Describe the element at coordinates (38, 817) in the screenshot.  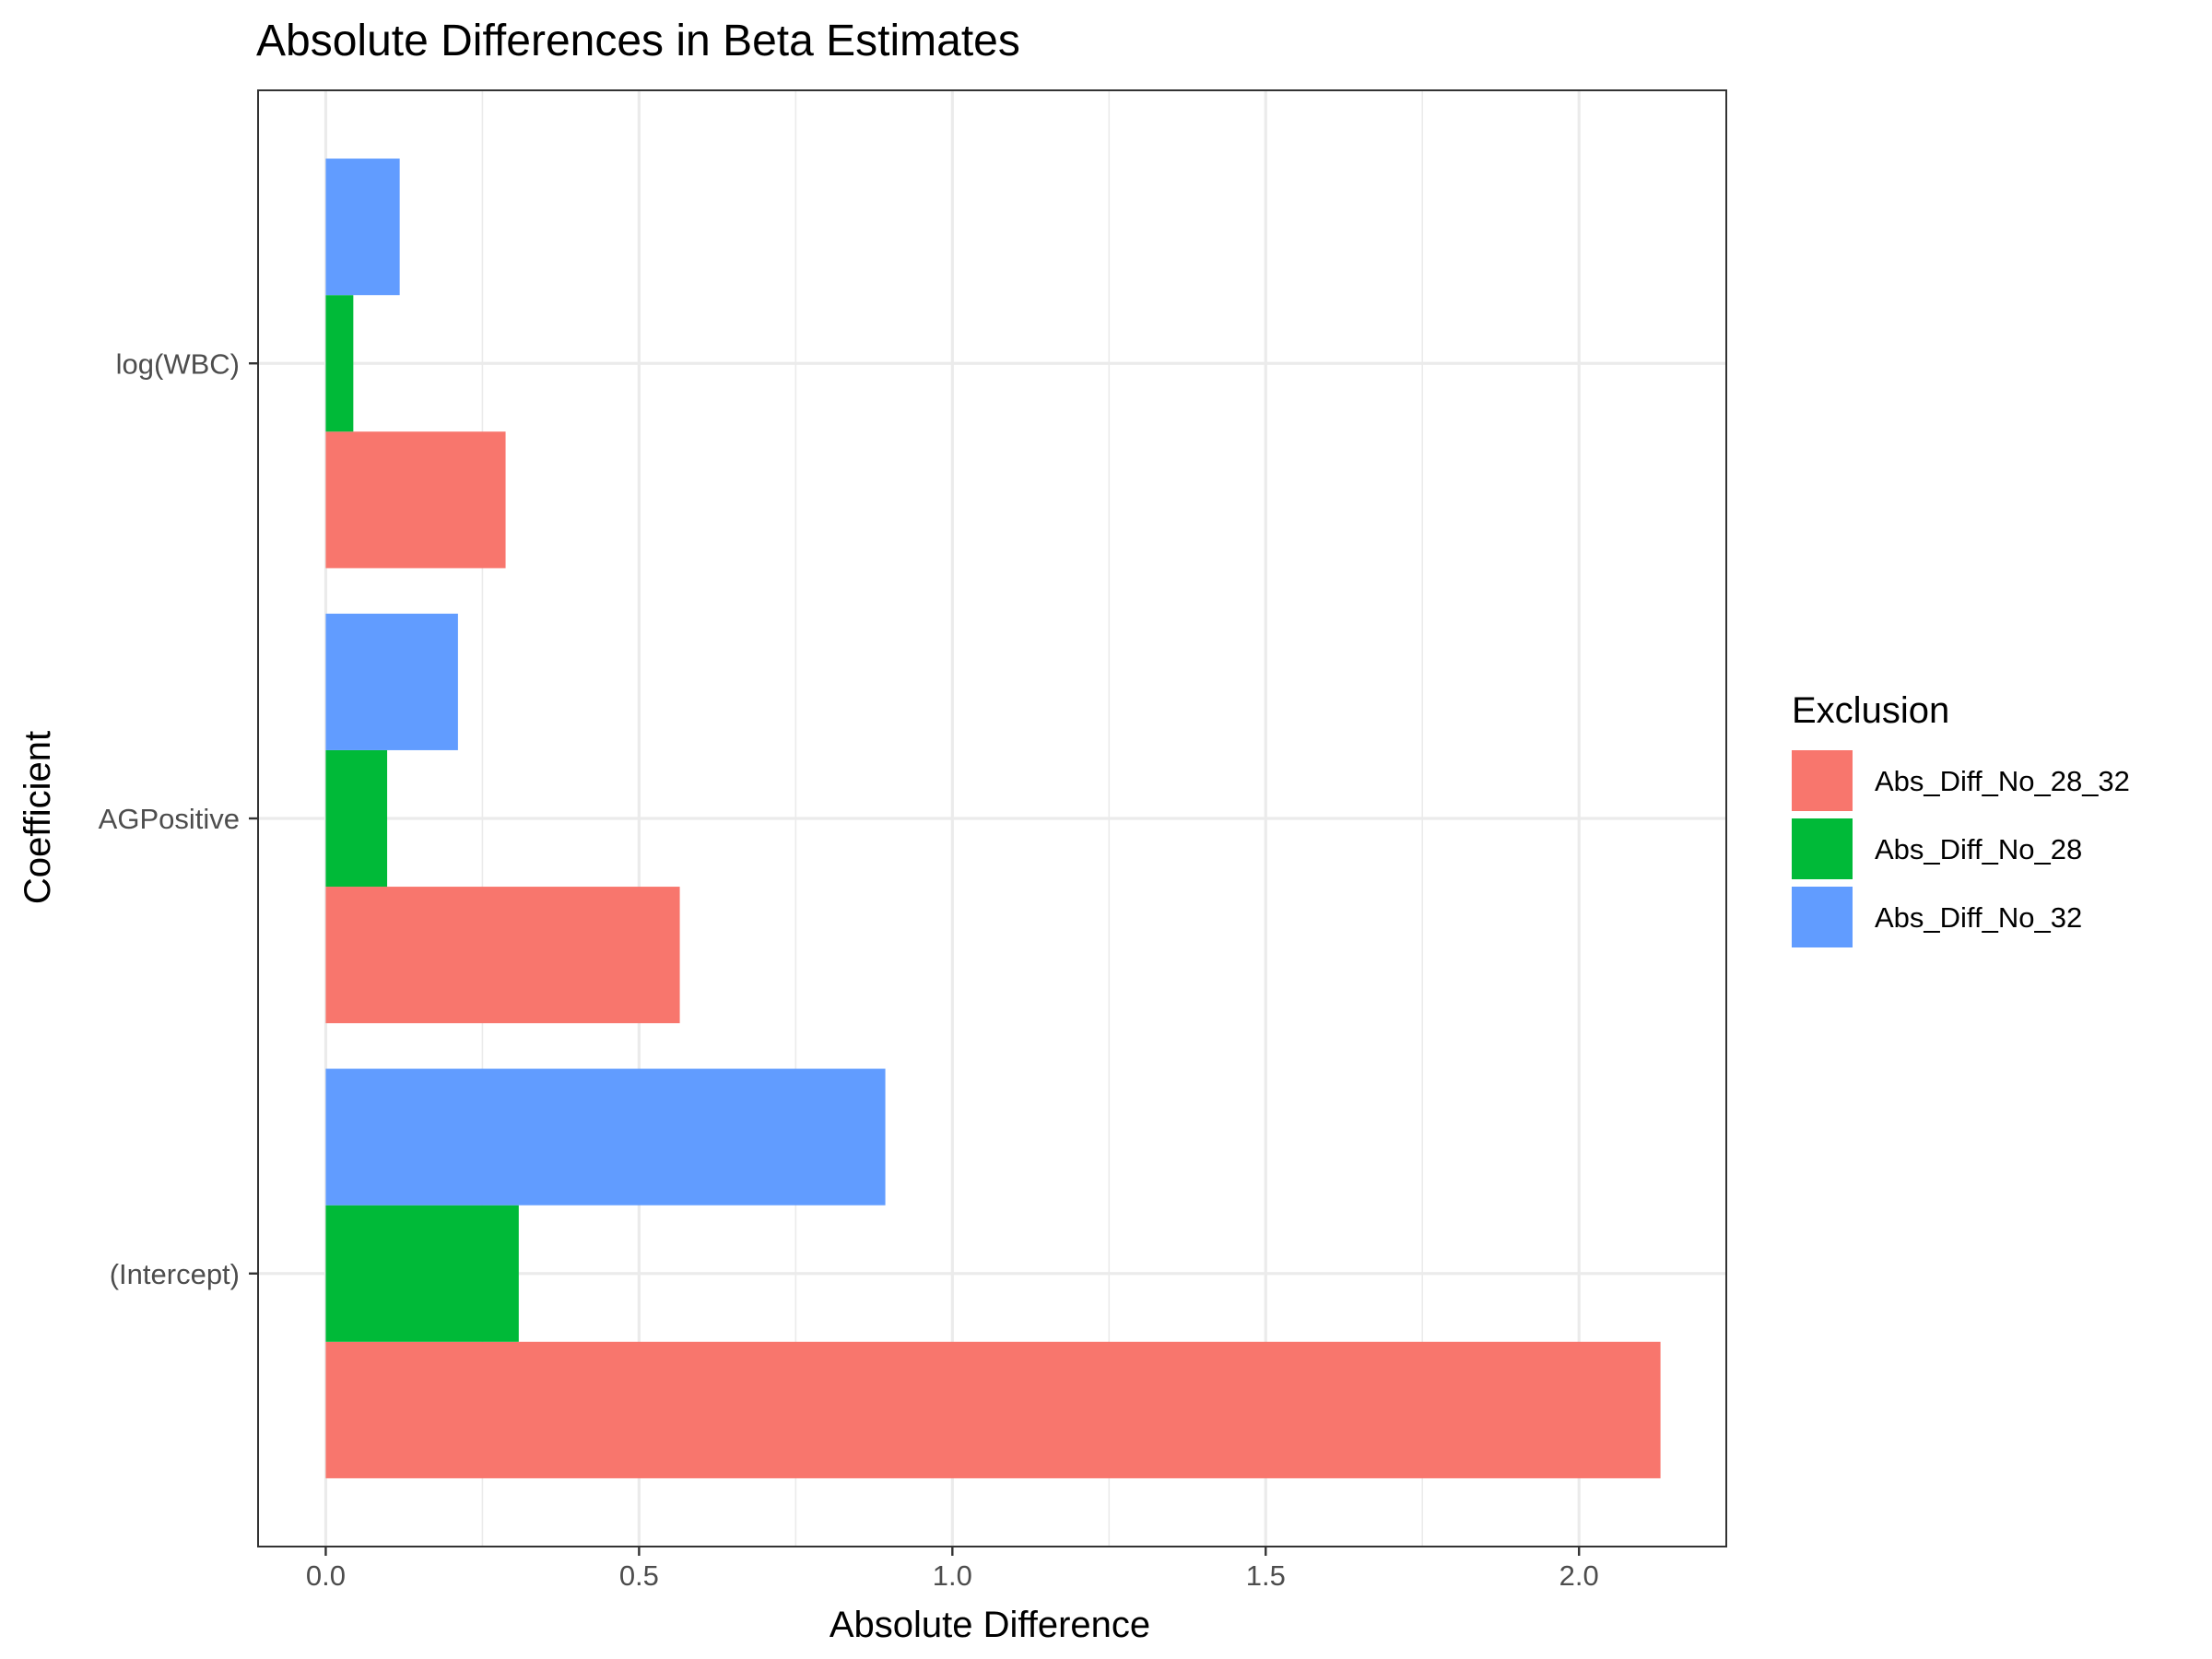
I see `y-axis-title: Coefficient` at that location.